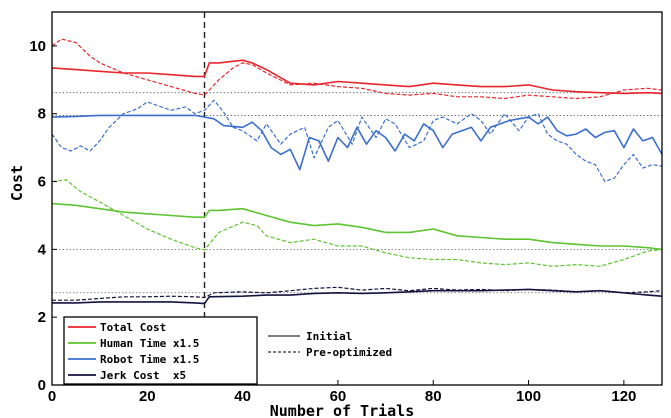 This screenshot has height=418, width=671. I want to click on legend-label: Robot Time x1.5, so click(149, 359).